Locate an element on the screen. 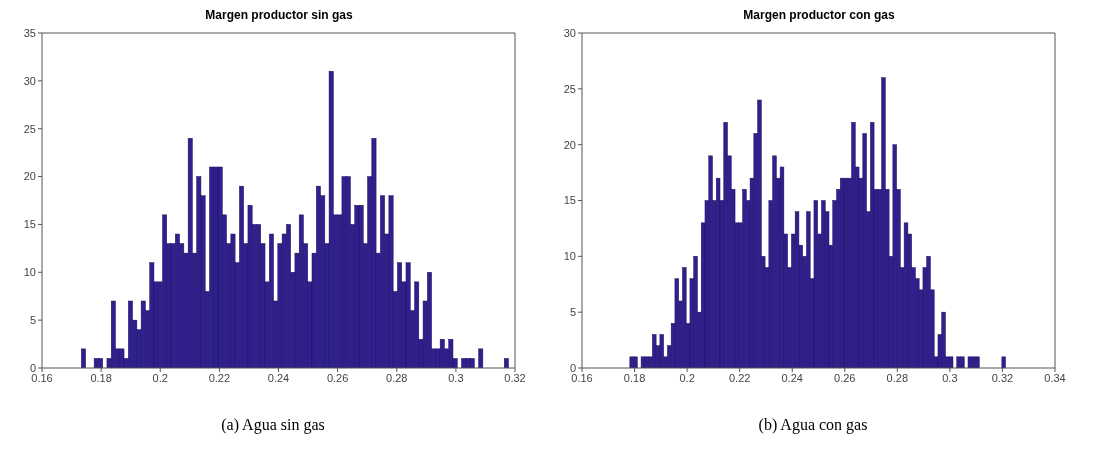 The width and height of the screenshot is (1094, 464). chart-title: Margen productor con gas is located at coordinates (819, 16).